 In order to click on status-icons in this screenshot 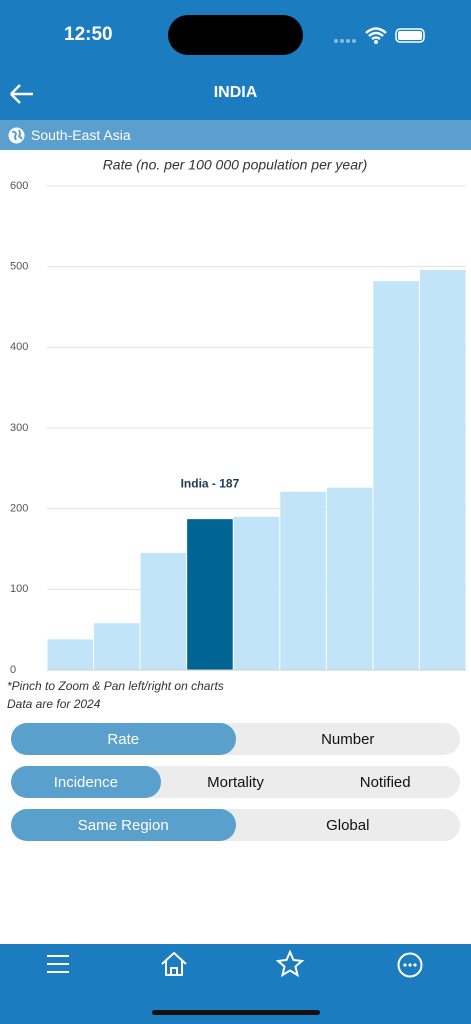, I will do `click(379, 35)`.